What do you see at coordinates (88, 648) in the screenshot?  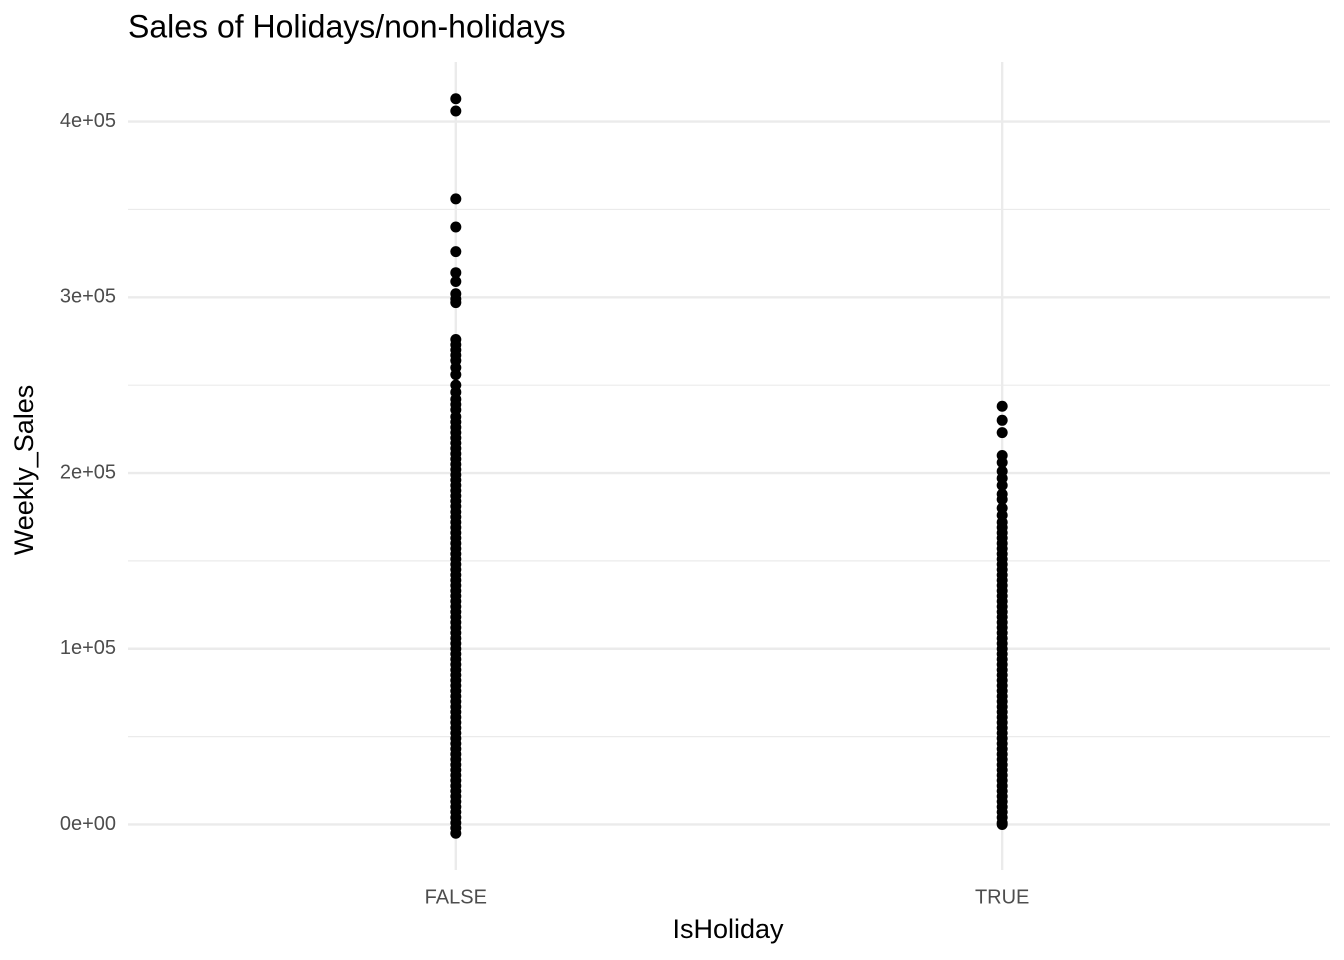 I see `y-tick-label: 1e+05` at bounding box center [88, 648].